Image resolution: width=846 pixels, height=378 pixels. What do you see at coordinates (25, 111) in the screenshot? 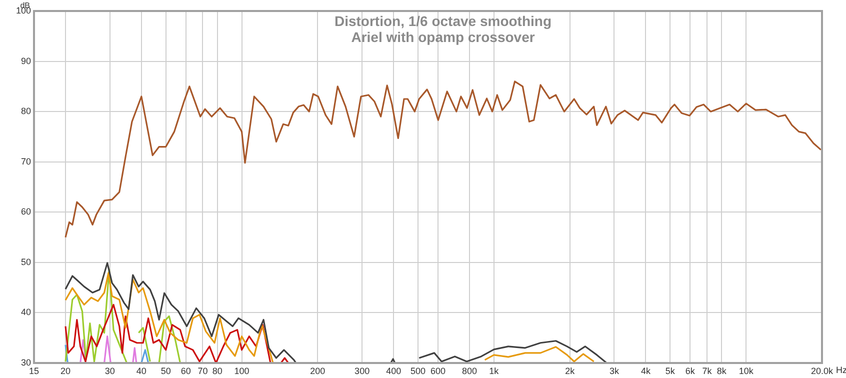
I see `y-tick-label: 80` at bounding box center [25, 111].